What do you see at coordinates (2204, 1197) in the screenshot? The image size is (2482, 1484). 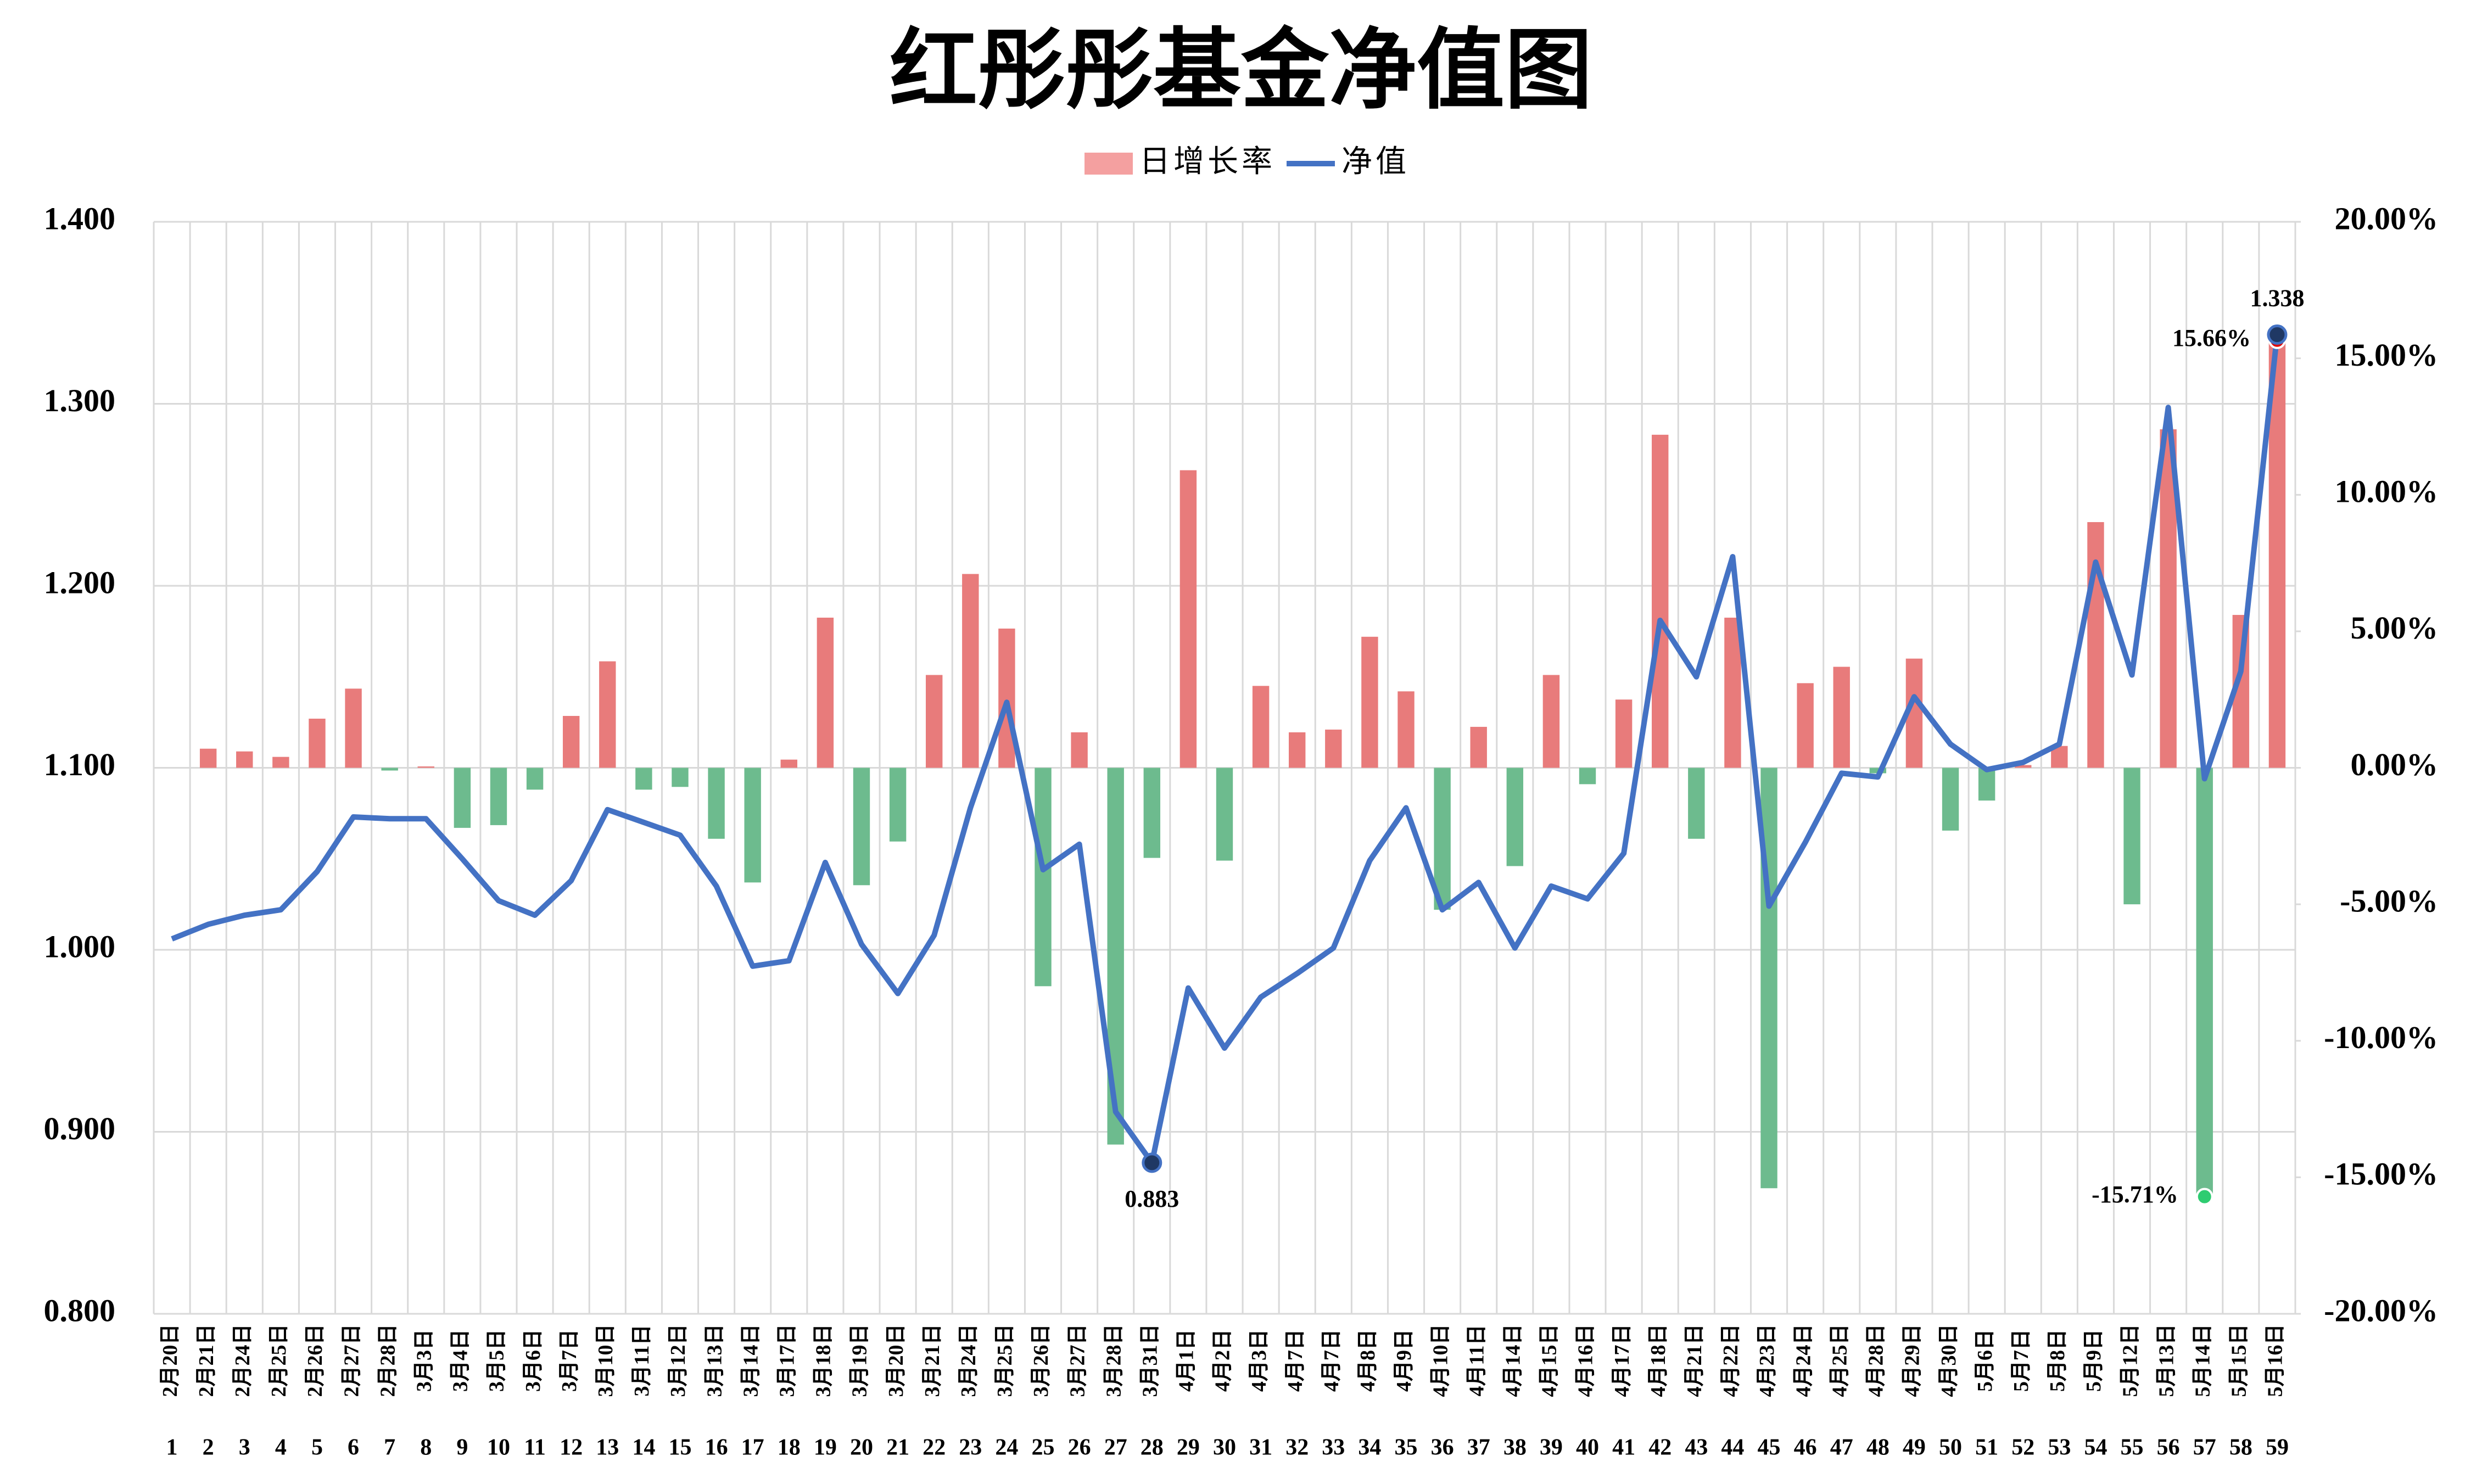 I see `point-marker` at bounding box center [2204, 1197].